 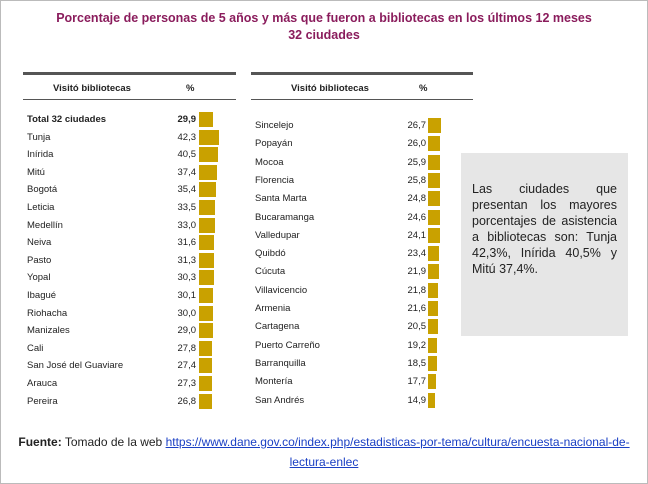 I want to click on percent-value: 24,6, so click(x=417, y=217).